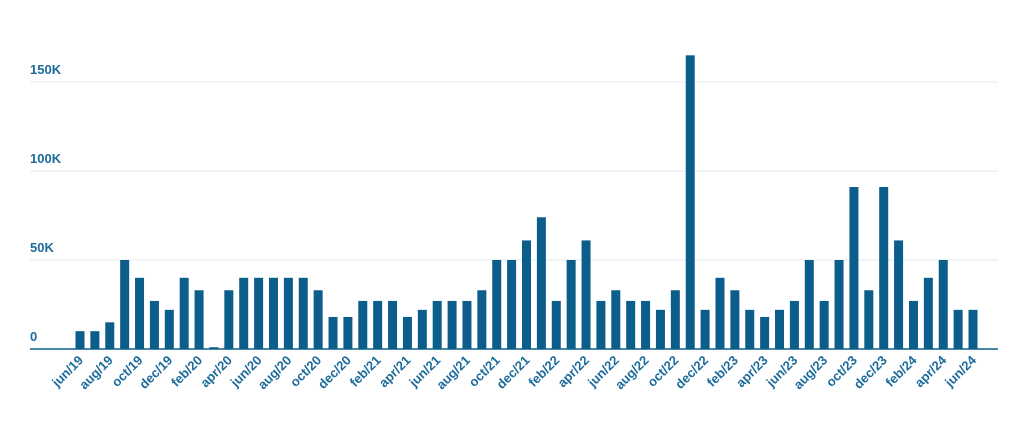 This screenshot has width=1024, height=428. I want to click on x-tick-label: jun/24, so click(960, 371).